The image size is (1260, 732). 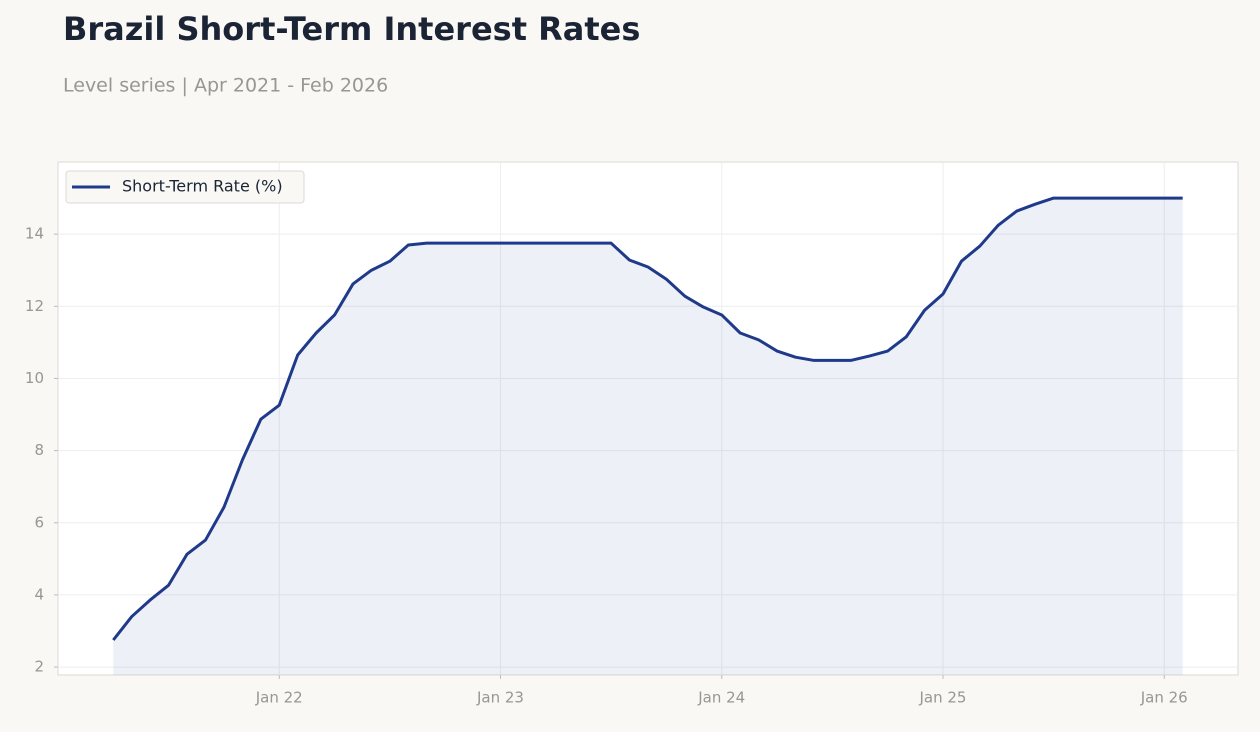 I want to click on x-tick-label: Jan 22, so click(x=279, y=698).